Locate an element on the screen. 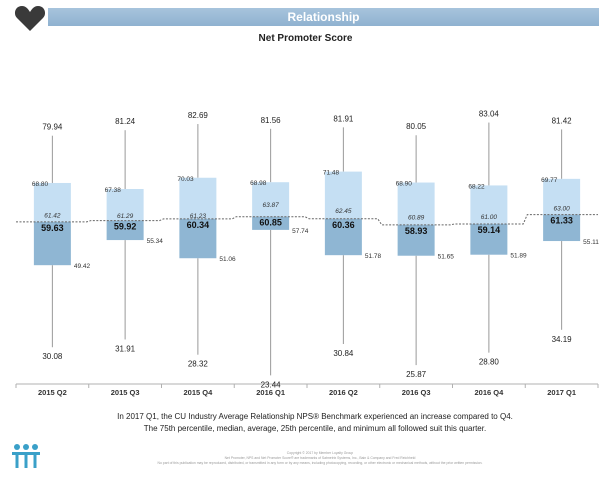  median-label: 59.92 is located at coordinates (125, 227).